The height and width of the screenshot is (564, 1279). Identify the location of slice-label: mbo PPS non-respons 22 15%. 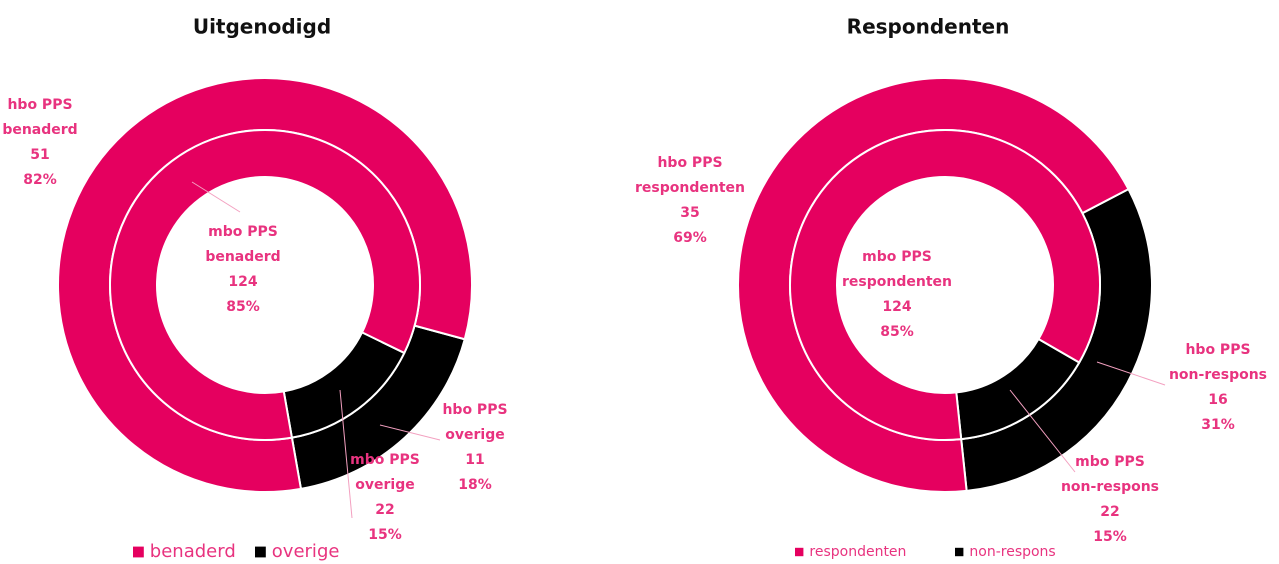
(1110, 499).